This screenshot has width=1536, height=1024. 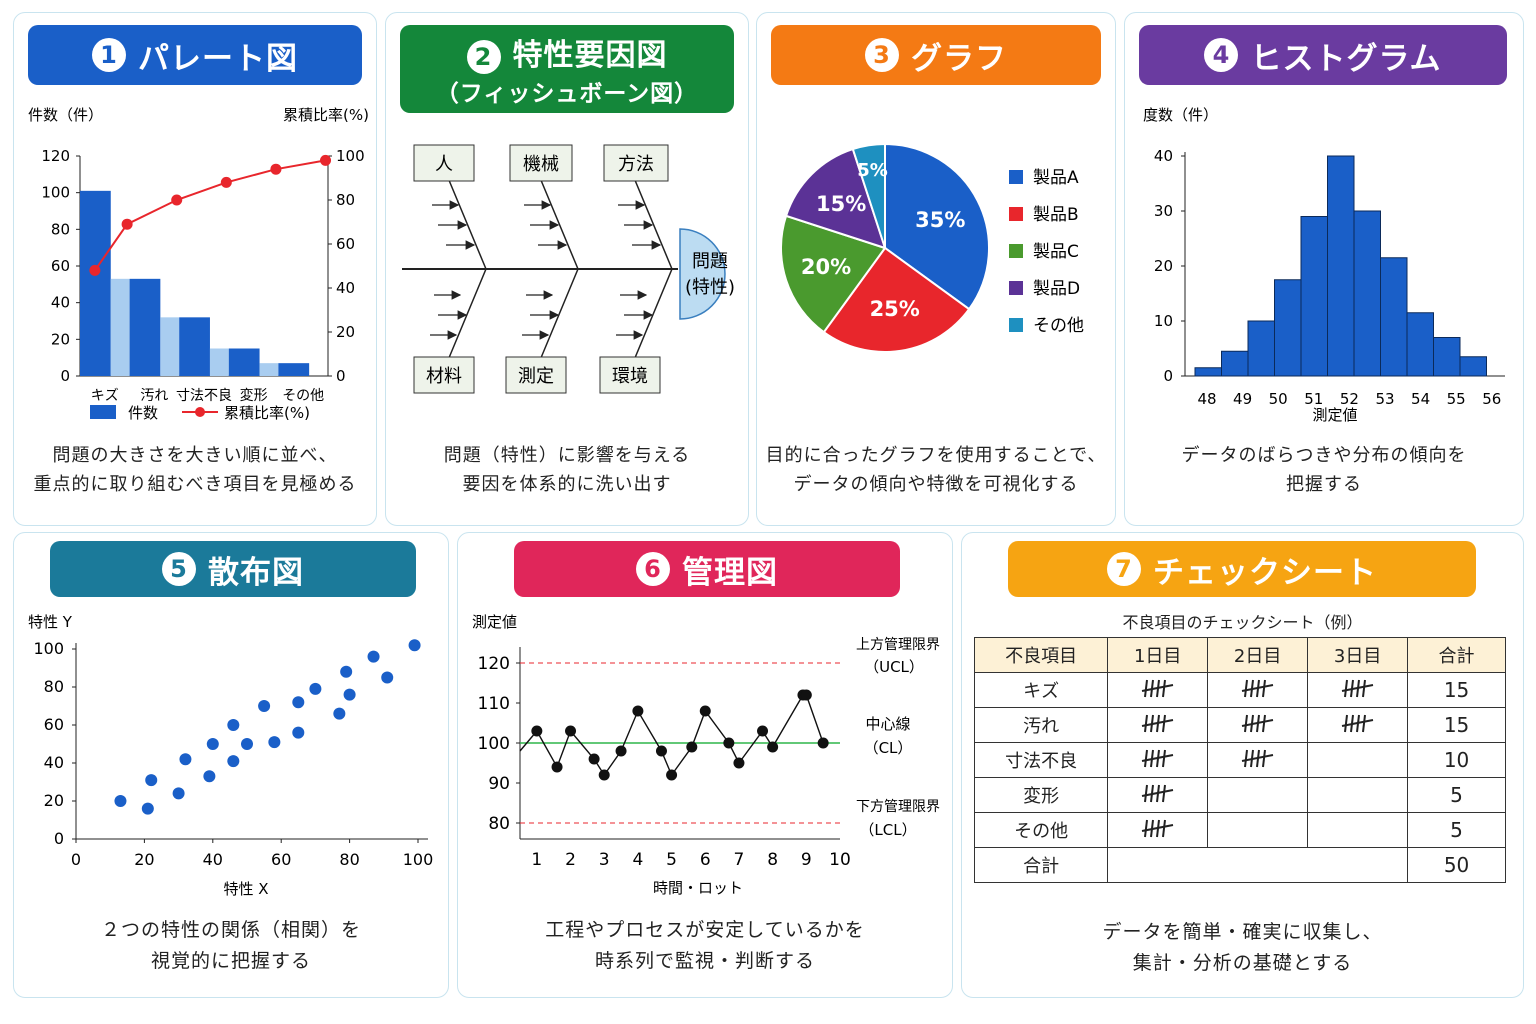 I want to click on scatter-xtick-label: 60, so click(x=281, y=859).